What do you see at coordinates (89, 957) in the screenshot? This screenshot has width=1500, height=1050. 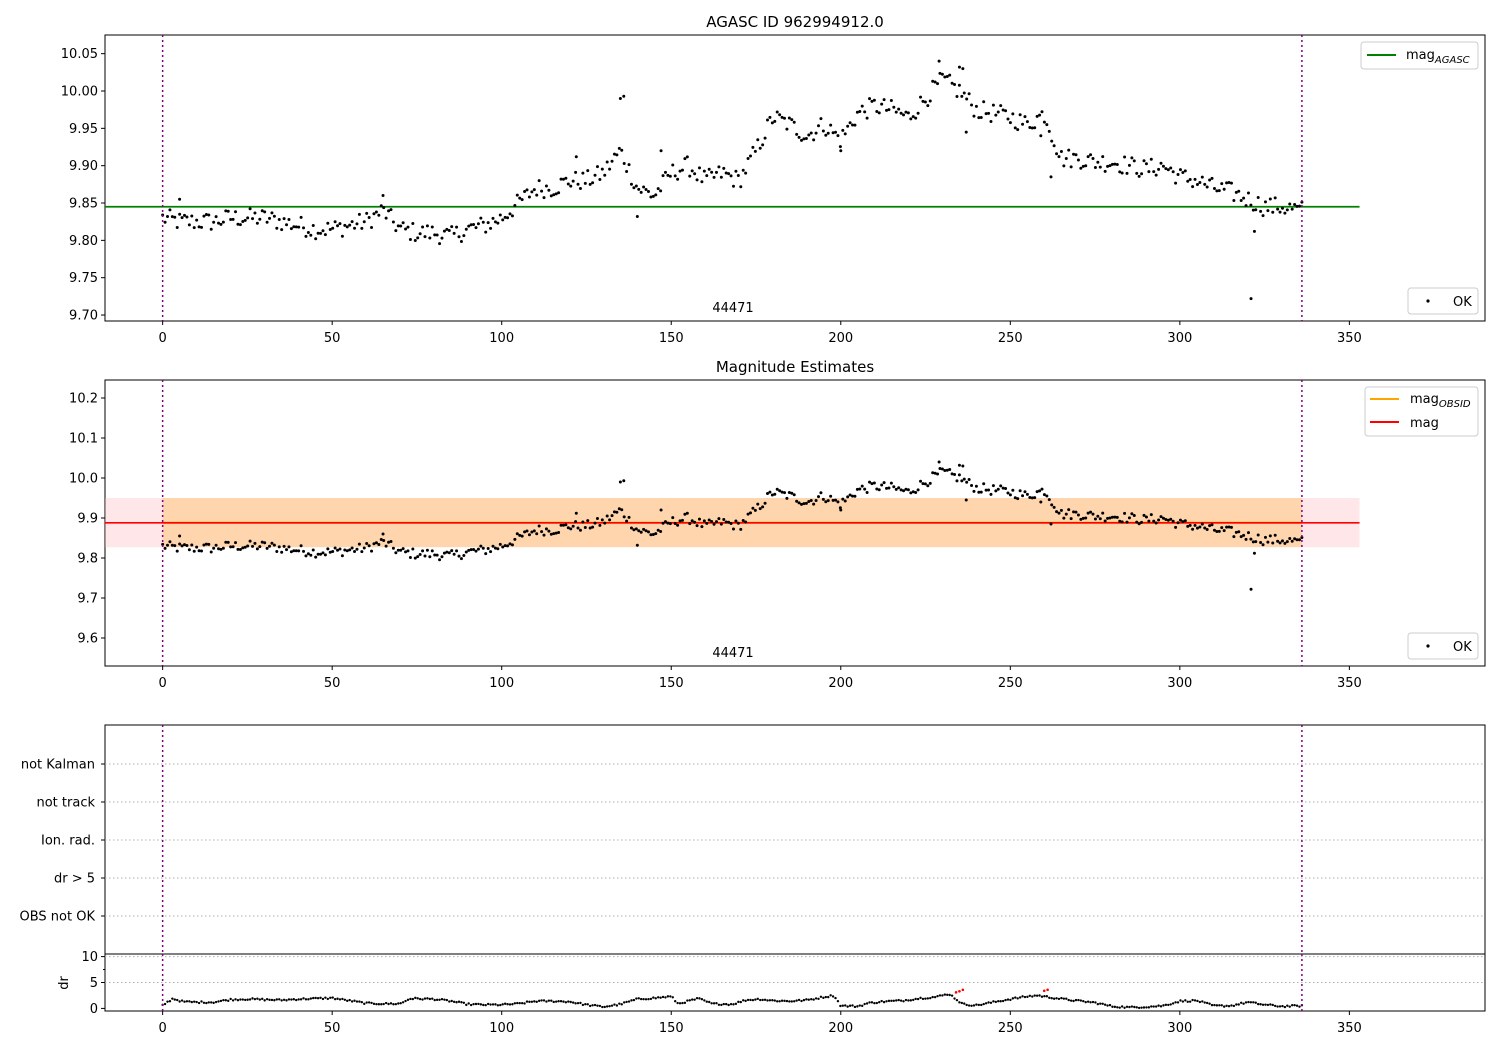 I see `dr-ytick-label: 10` at bounding box center [89, 957].